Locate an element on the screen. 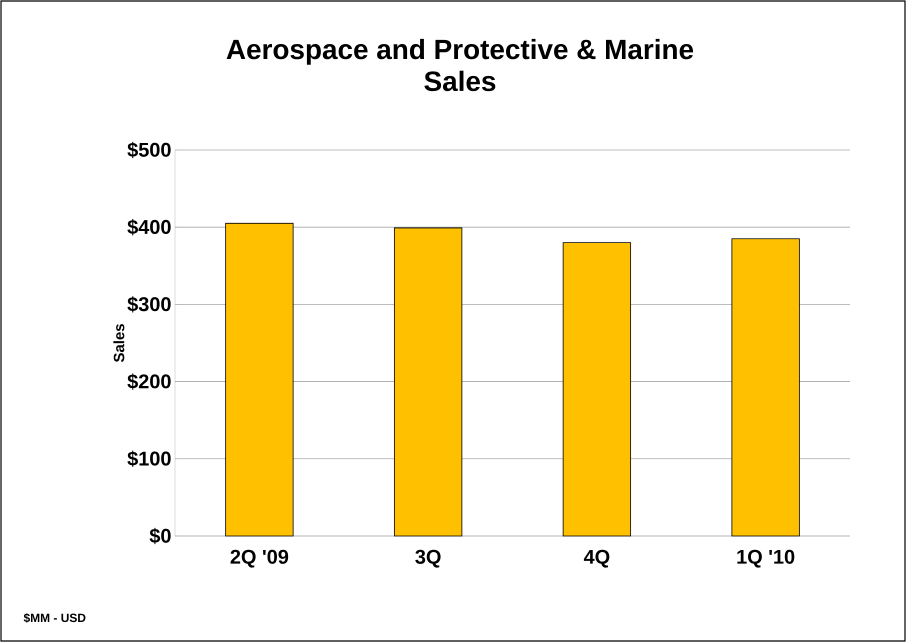 The width and height of the screenshot is (906, 642). chart-title: Aerospace and Protective & Marine Sales is located at coordinates (460, 65).